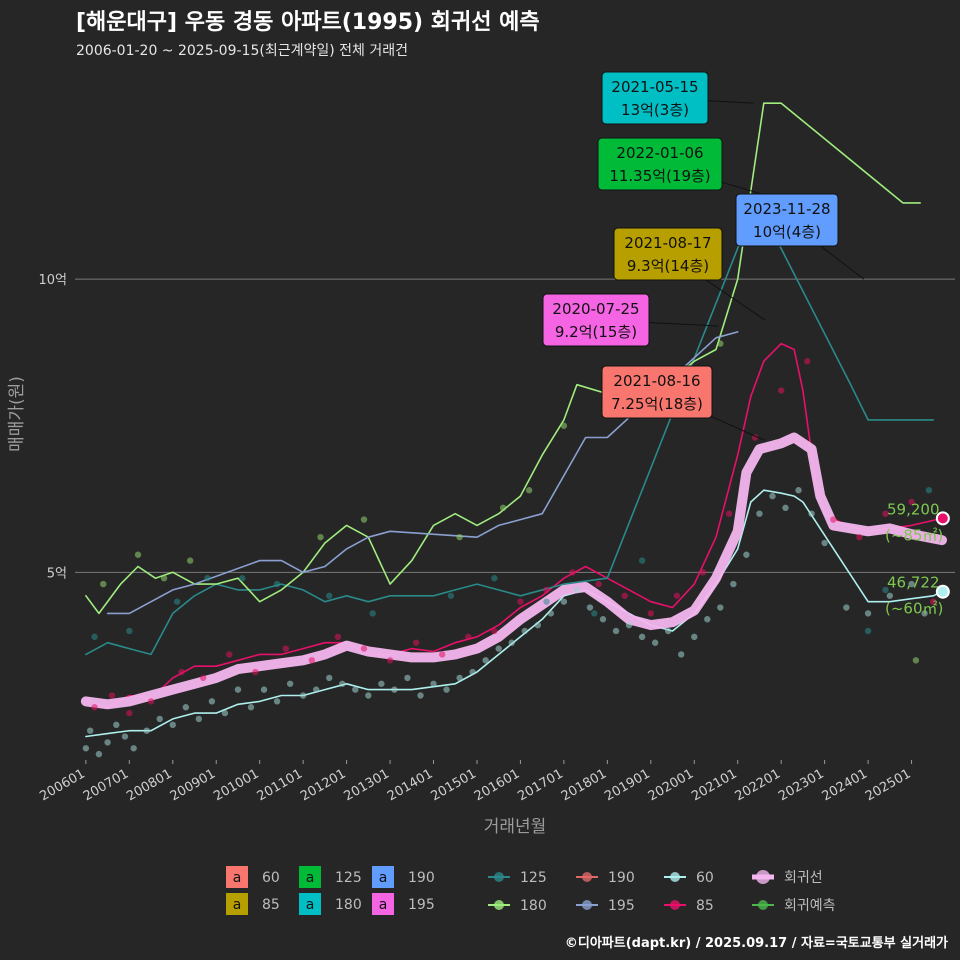 The width and height of the screenshot is (960, 960). I want to click on legend-label: 회귀예측, so click(810, 906).